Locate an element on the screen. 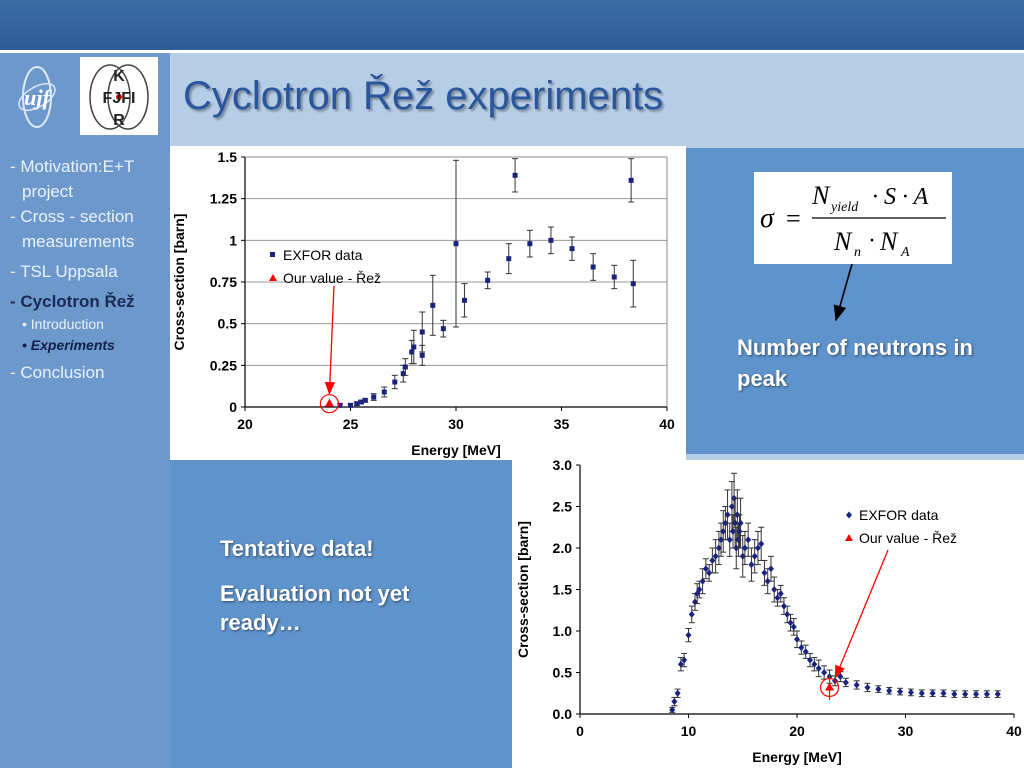 This screenshot has height=768, width=1024. chart2-our-highlight-circle is located at coordinates (829, 687).